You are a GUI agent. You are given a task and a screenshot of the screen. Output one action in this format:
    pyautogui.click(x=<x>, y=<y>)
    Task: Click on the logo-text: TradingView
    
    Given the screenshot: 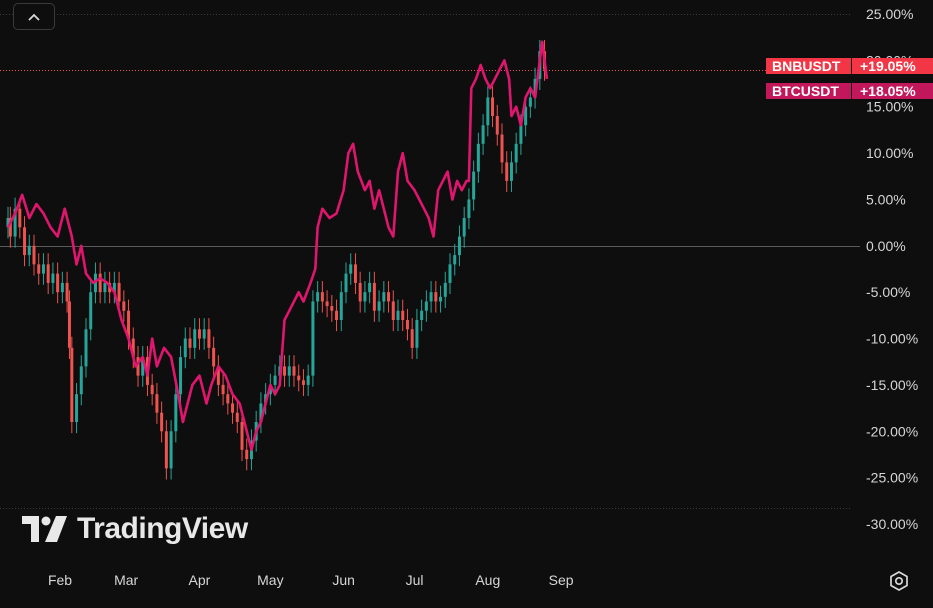 What is the action you would take?
    pyautogui.click(x=162, y=528)
    